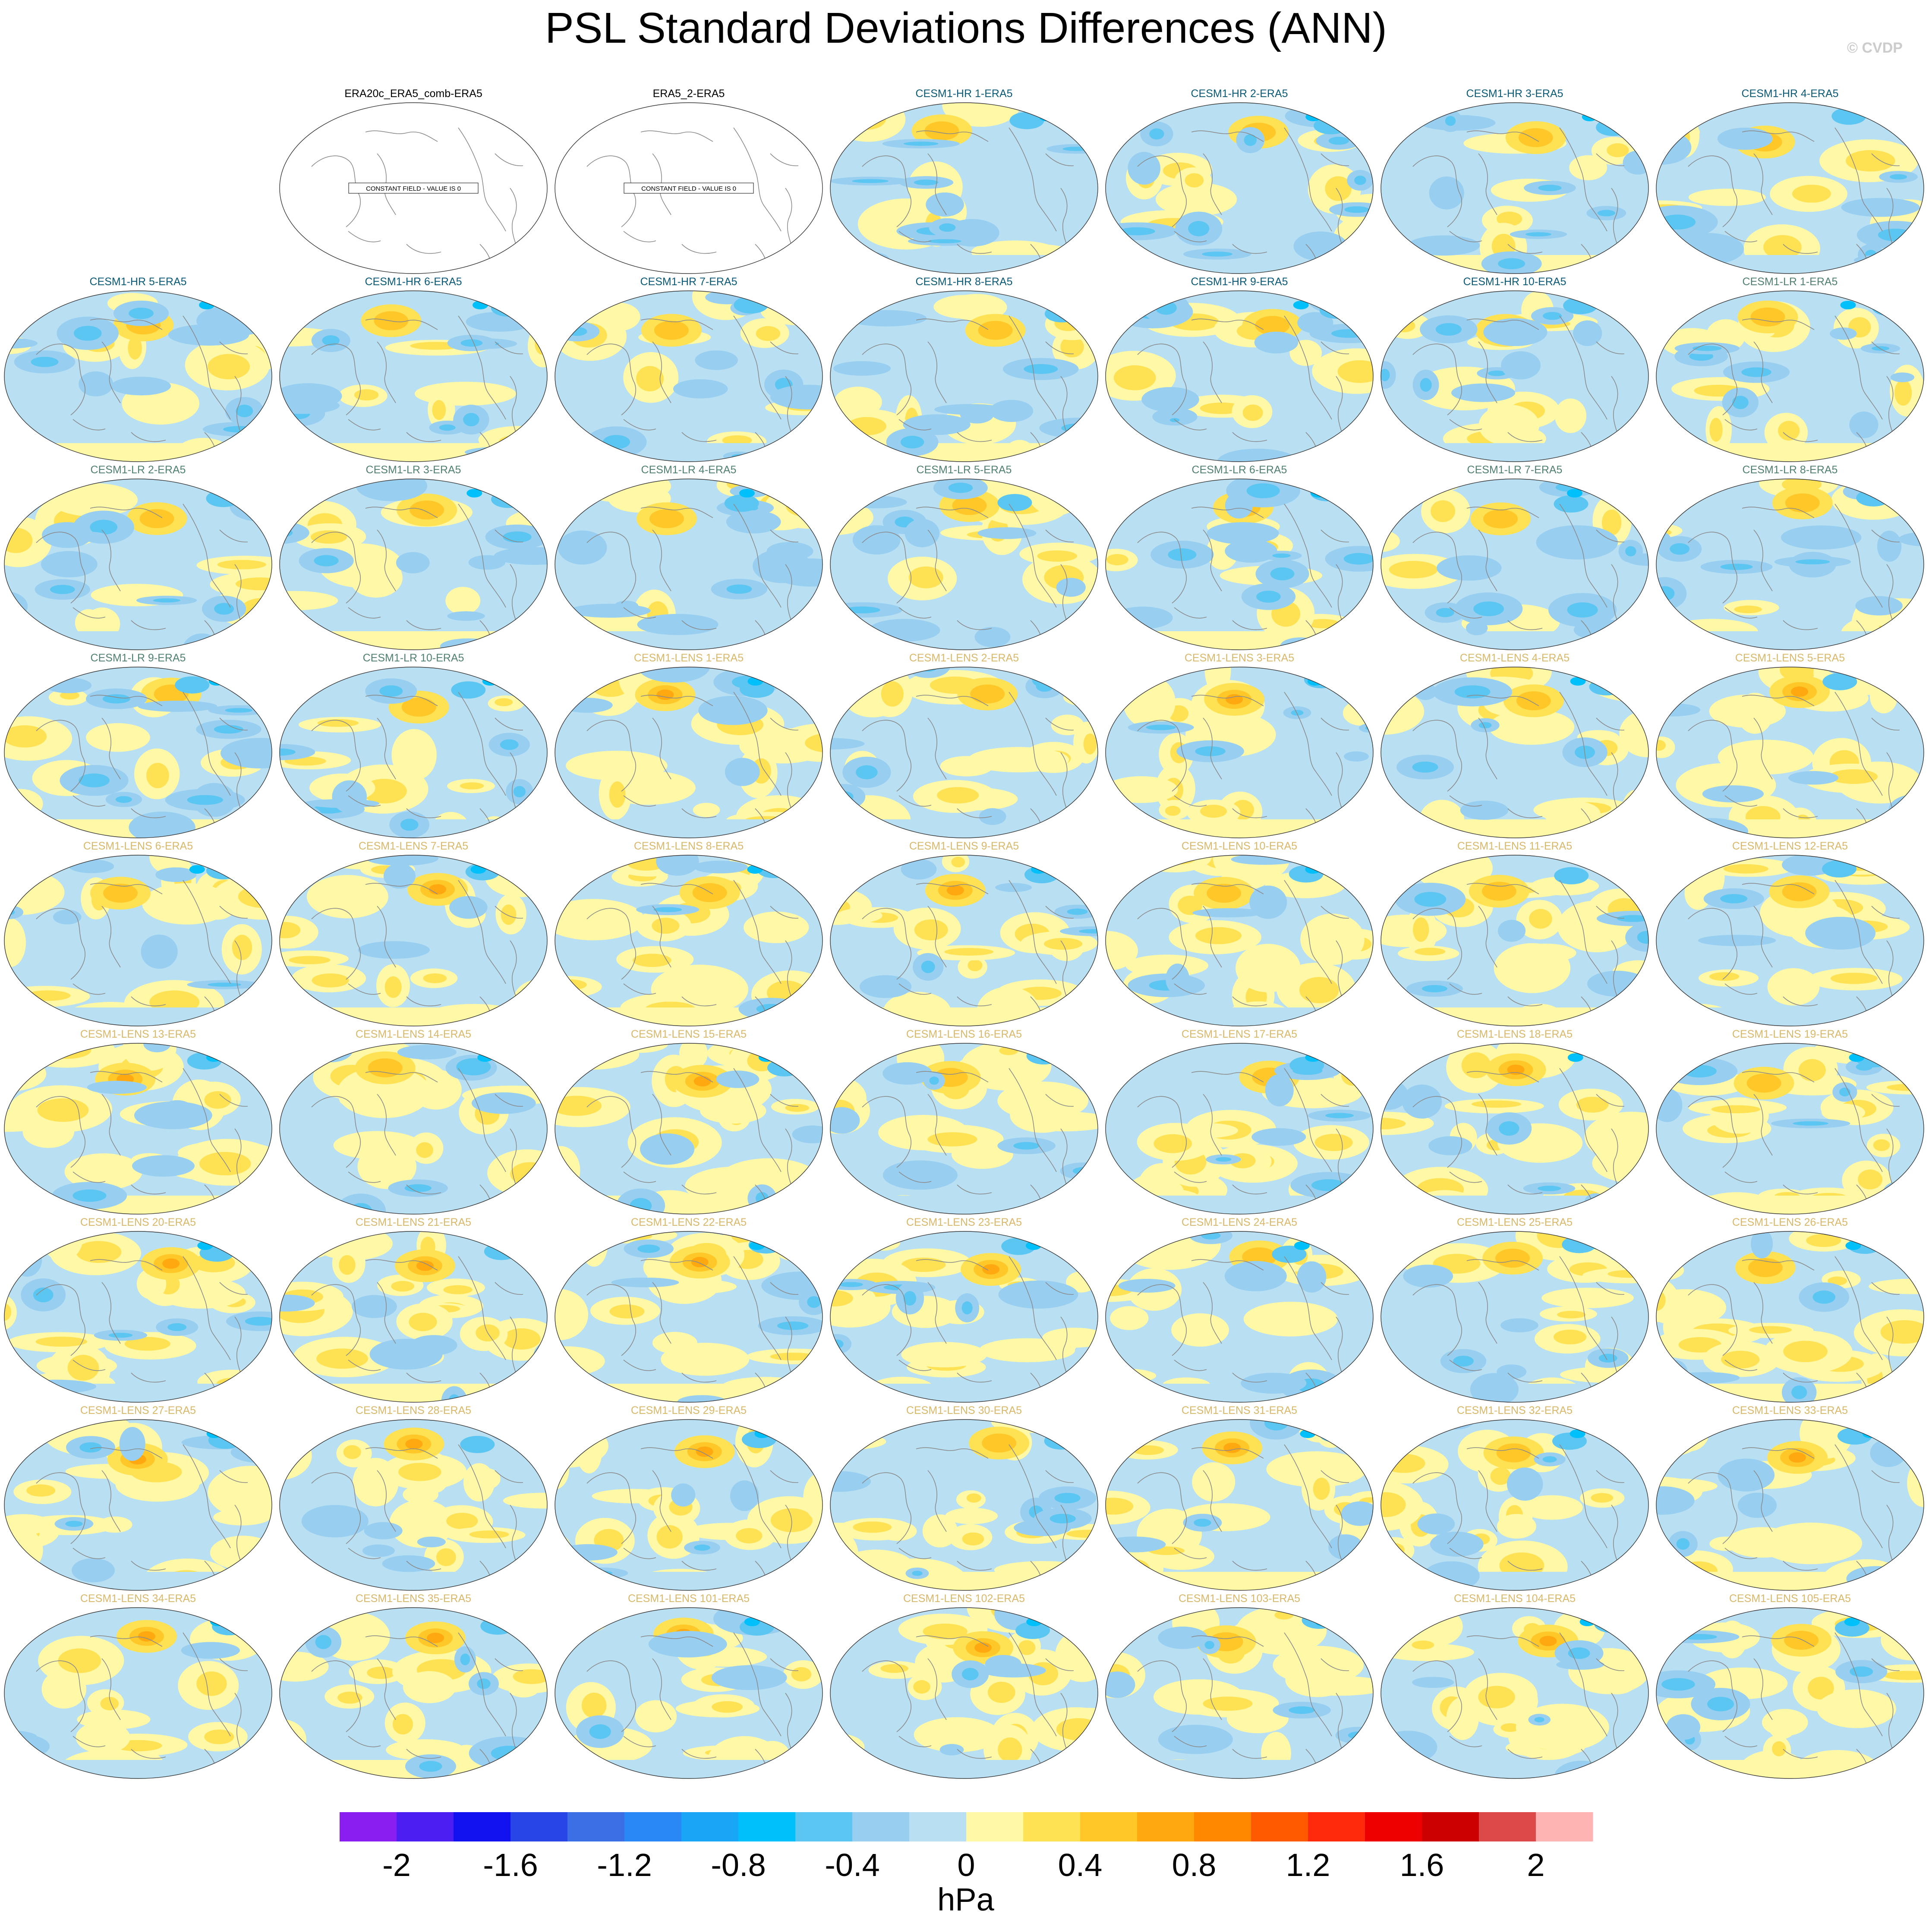 Image resolution: width=1932 pixels, height=1920 pixels. I want to click on map-panel-title: CESM1-HR 1-ERA5, so click(964, 94).